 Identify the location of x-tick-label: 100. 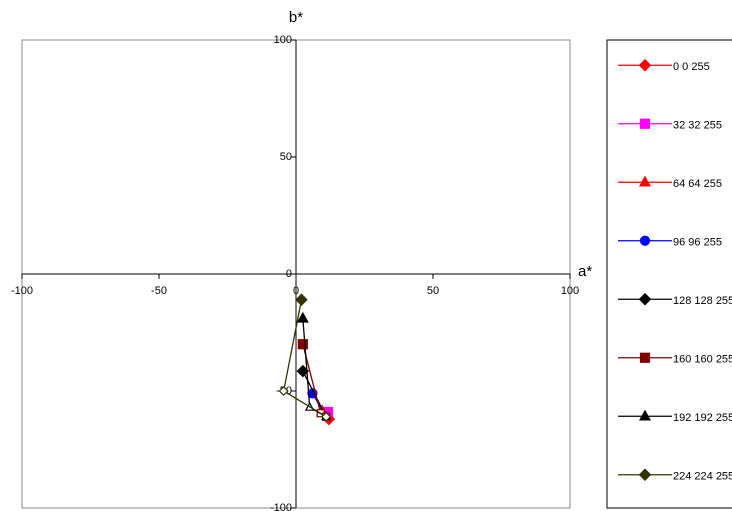
(570, 291).